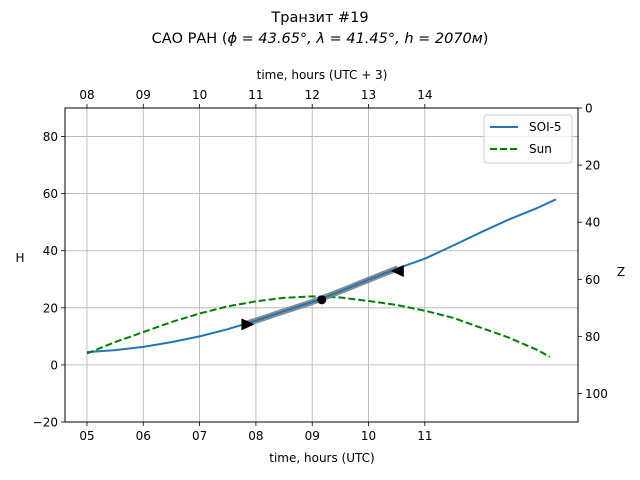  I want to click on y-right-tick-label: 80, so click(592, 337).